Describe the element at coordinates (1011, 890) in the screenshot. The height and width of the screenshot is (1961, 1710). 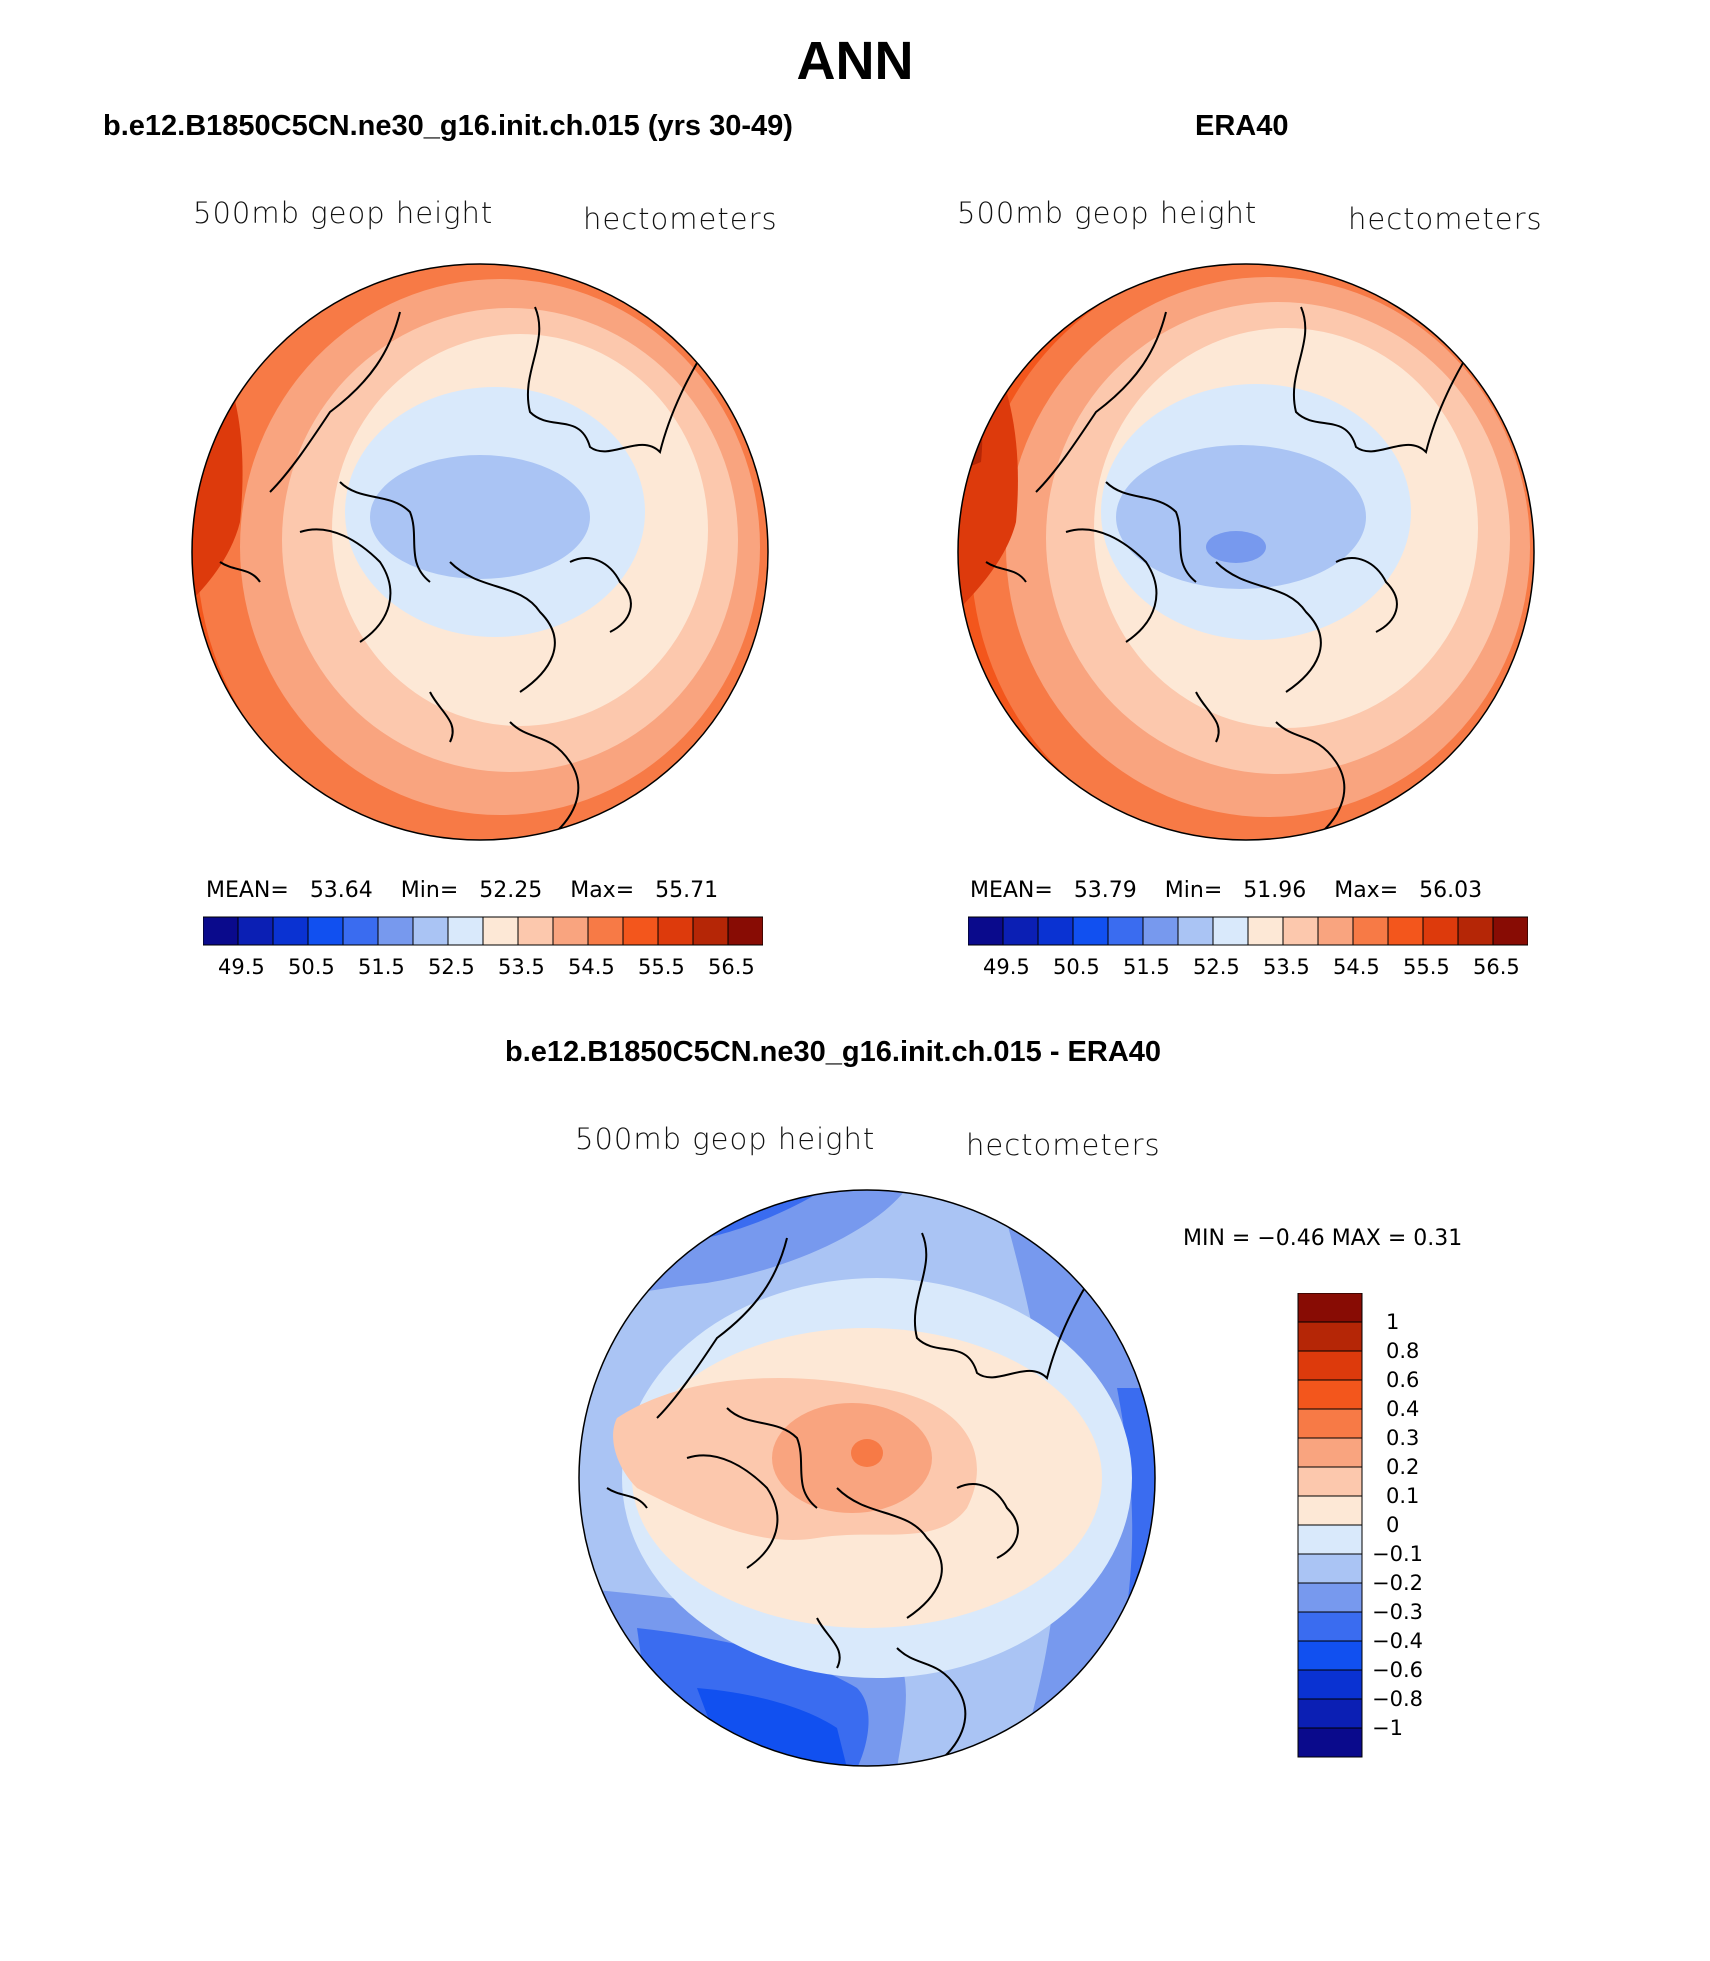
I see `obs-mean-label: MEAN=` at that location.